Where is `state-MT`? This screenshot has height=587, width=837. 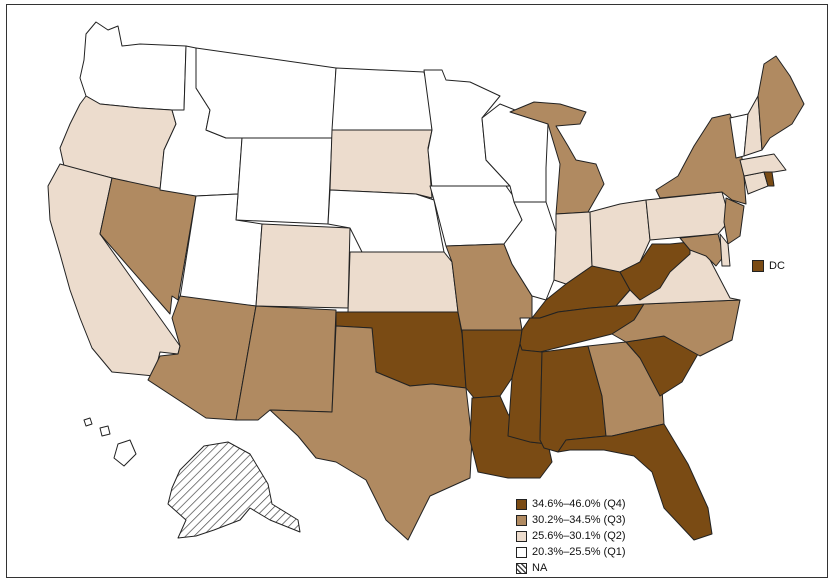 state-MT is located at coordinates (266, 93).